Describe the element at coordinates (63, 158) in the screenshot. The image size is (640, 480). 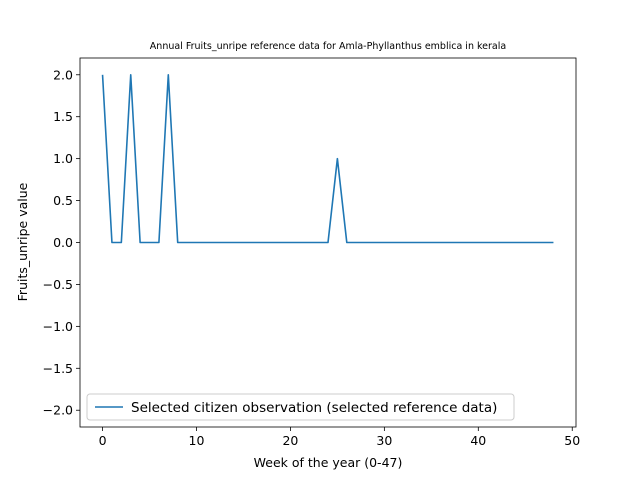
I see `y-tick-label-2: 1.0` at that location.